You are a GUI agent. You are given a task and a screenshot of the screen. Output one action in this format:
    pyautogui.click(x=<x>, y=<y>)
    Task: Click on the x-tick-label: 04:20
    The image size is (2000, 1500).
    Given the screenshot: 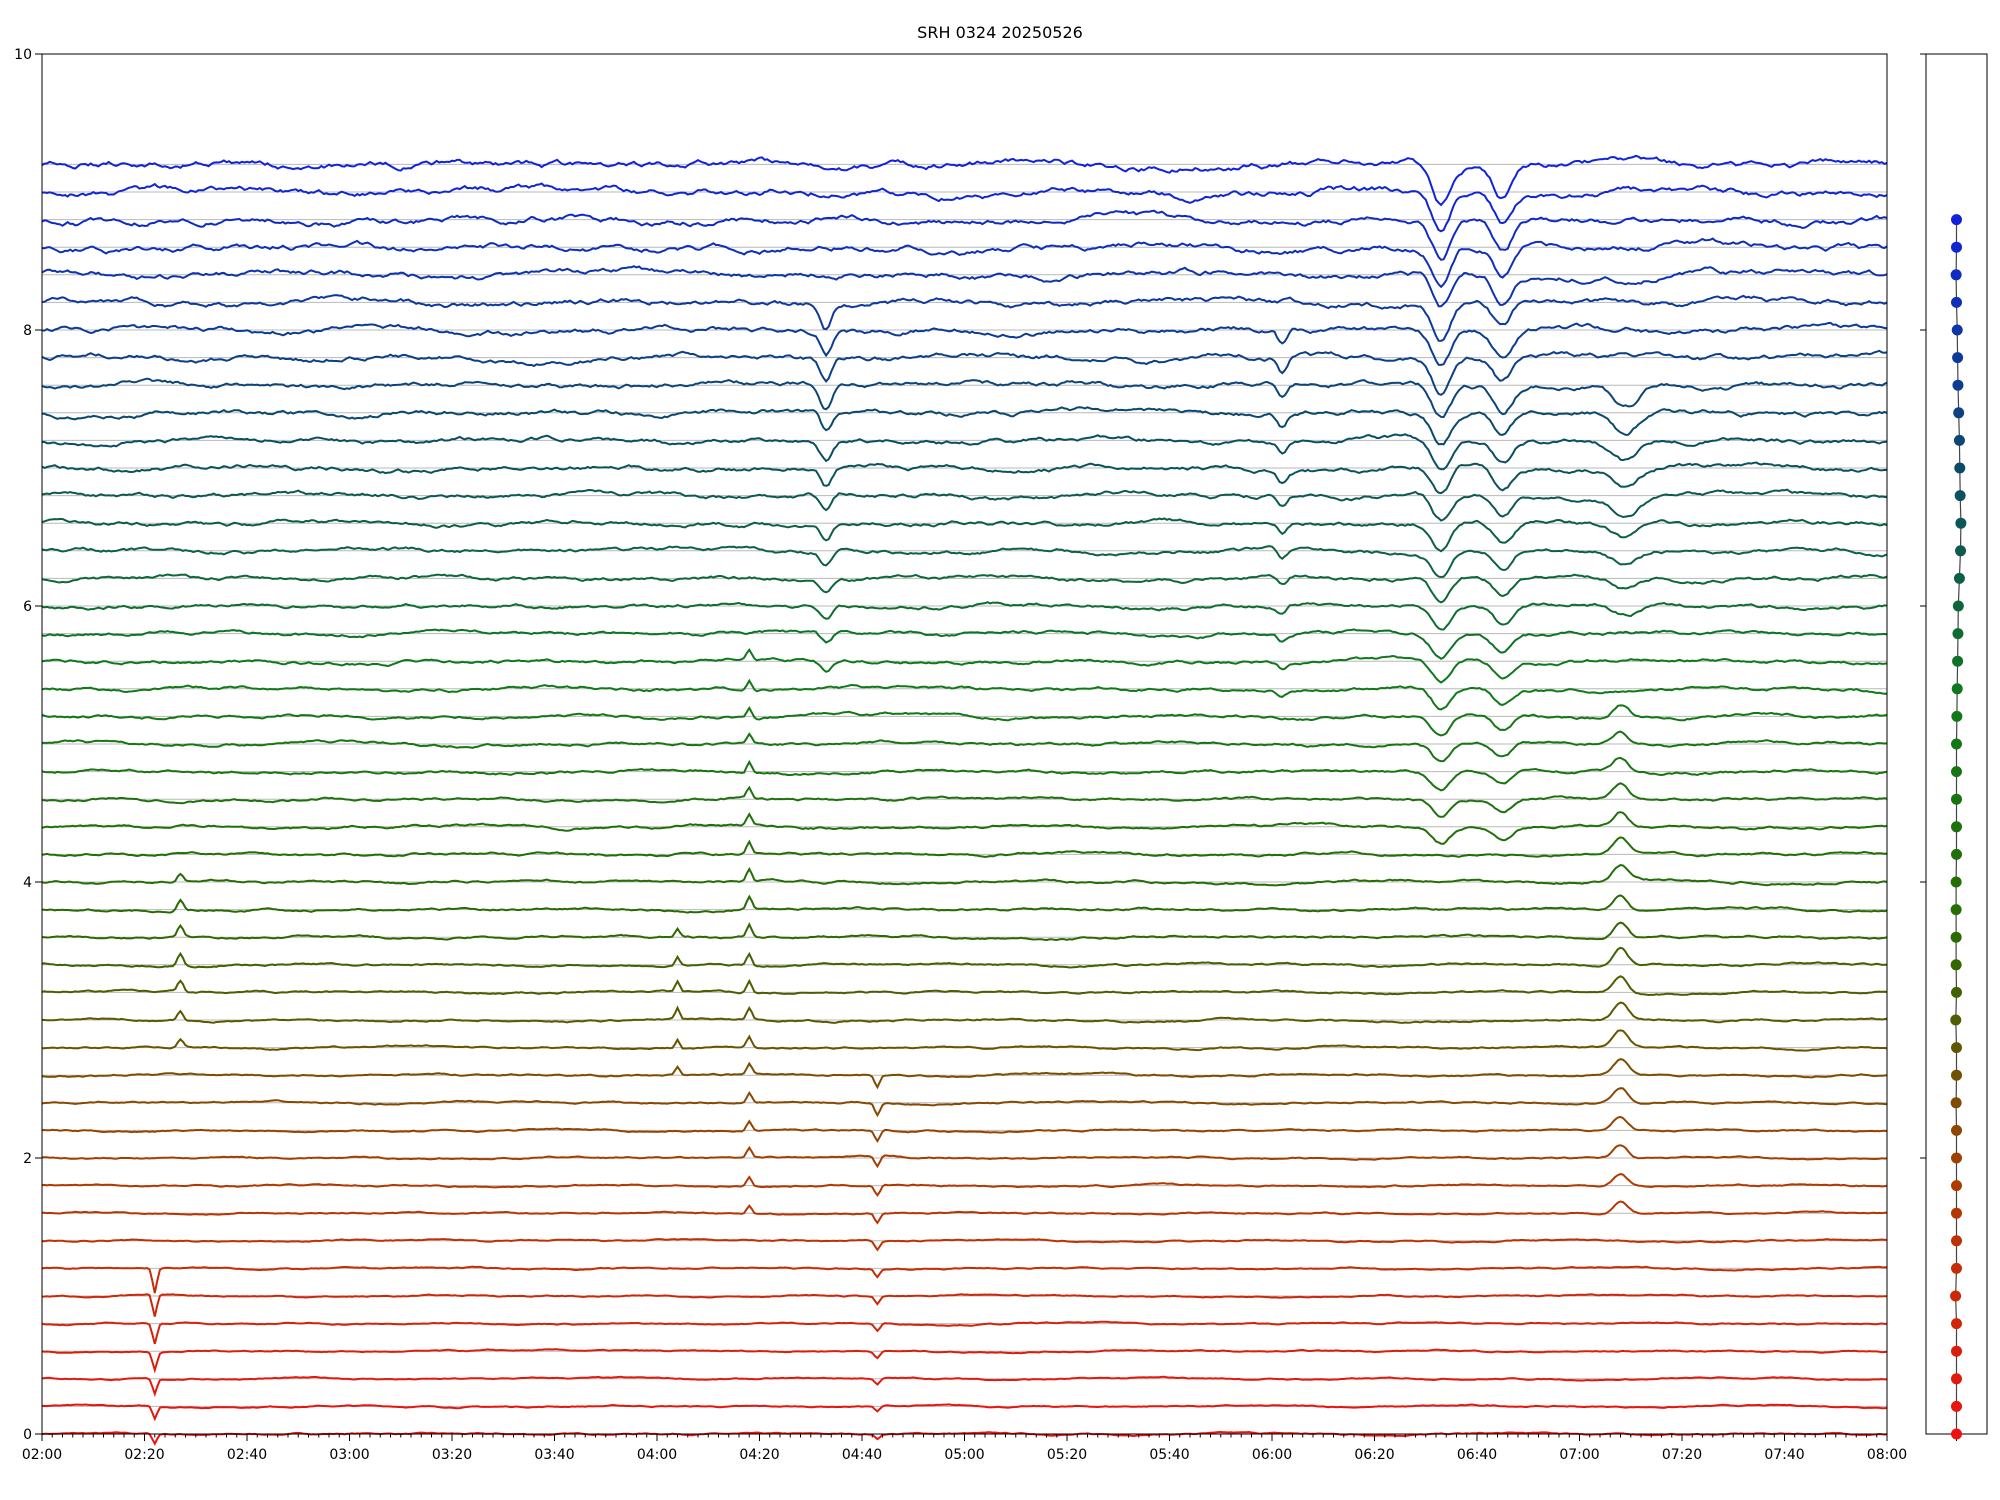 What is the action you would take?
    pyautogui.click(x=759, y=1455)
    